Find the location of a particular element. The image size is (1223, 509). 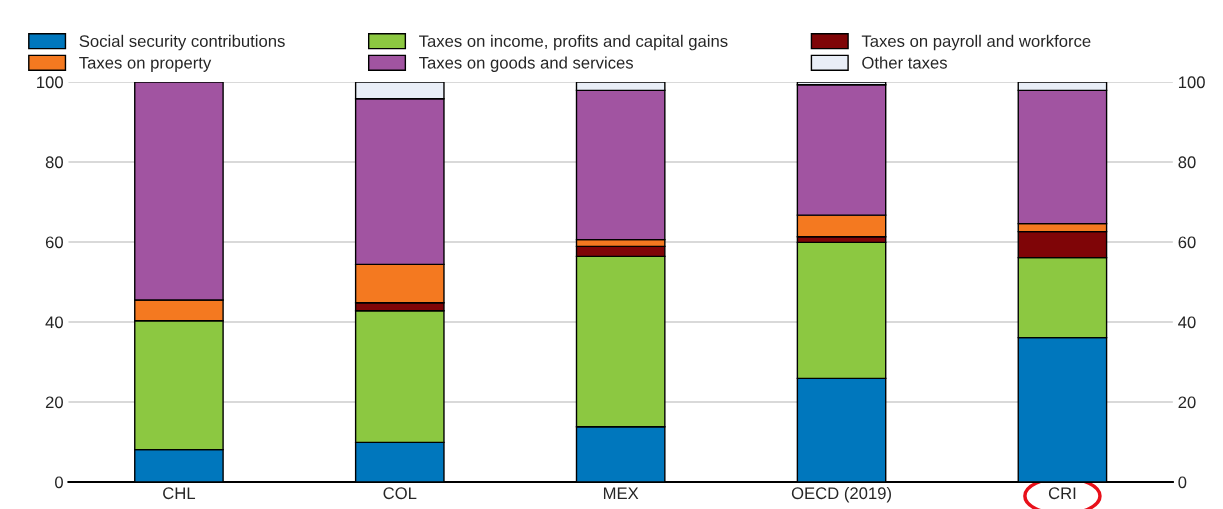

y-tick-label: 40 is located at coordinates (54, 322).